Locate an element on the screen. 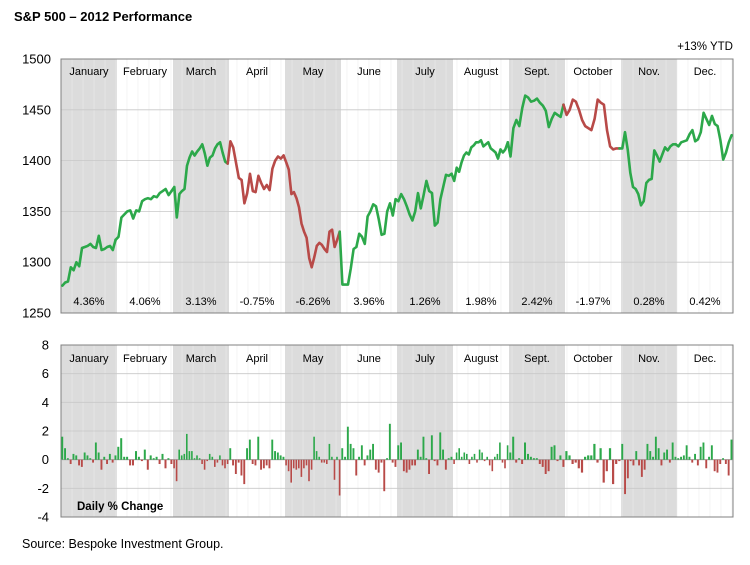 The height and width of the screenshot is (565, 750). price-month-label: April is located at coordinates (257, 72).